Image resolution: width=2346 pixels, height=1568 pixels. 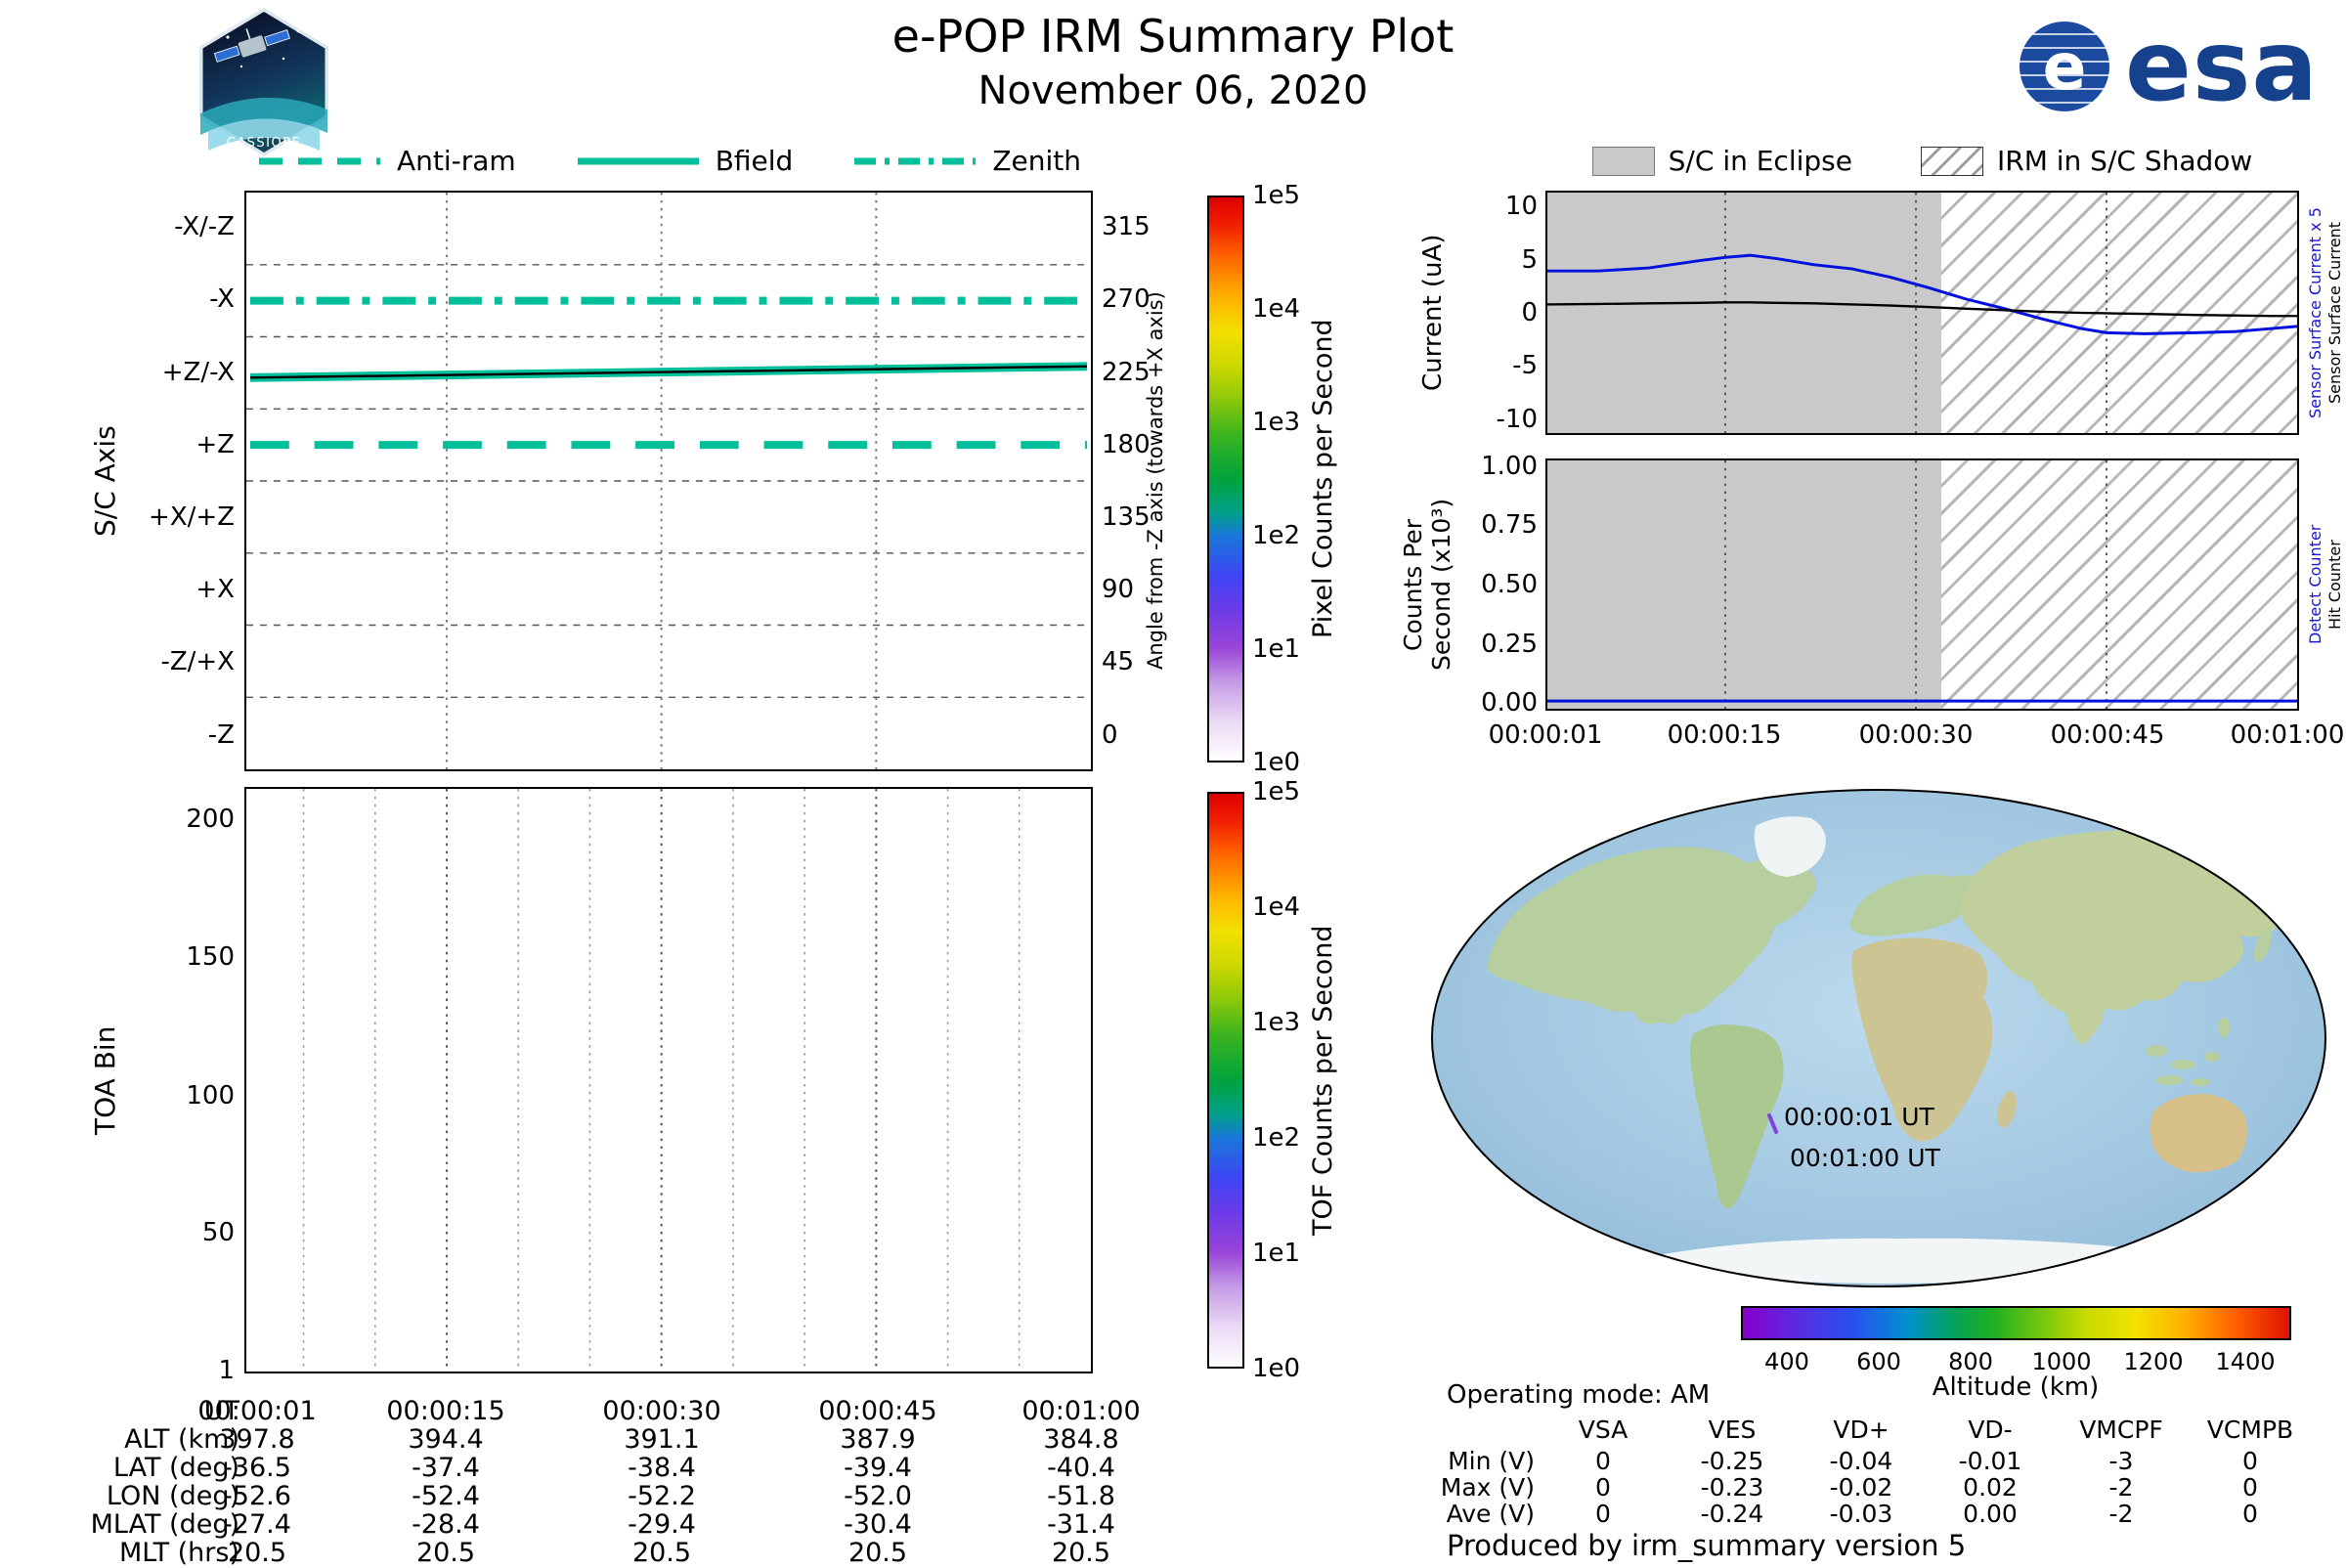 I want to click on current-ylabel: Current (uA), so click(x=1433, y=313).